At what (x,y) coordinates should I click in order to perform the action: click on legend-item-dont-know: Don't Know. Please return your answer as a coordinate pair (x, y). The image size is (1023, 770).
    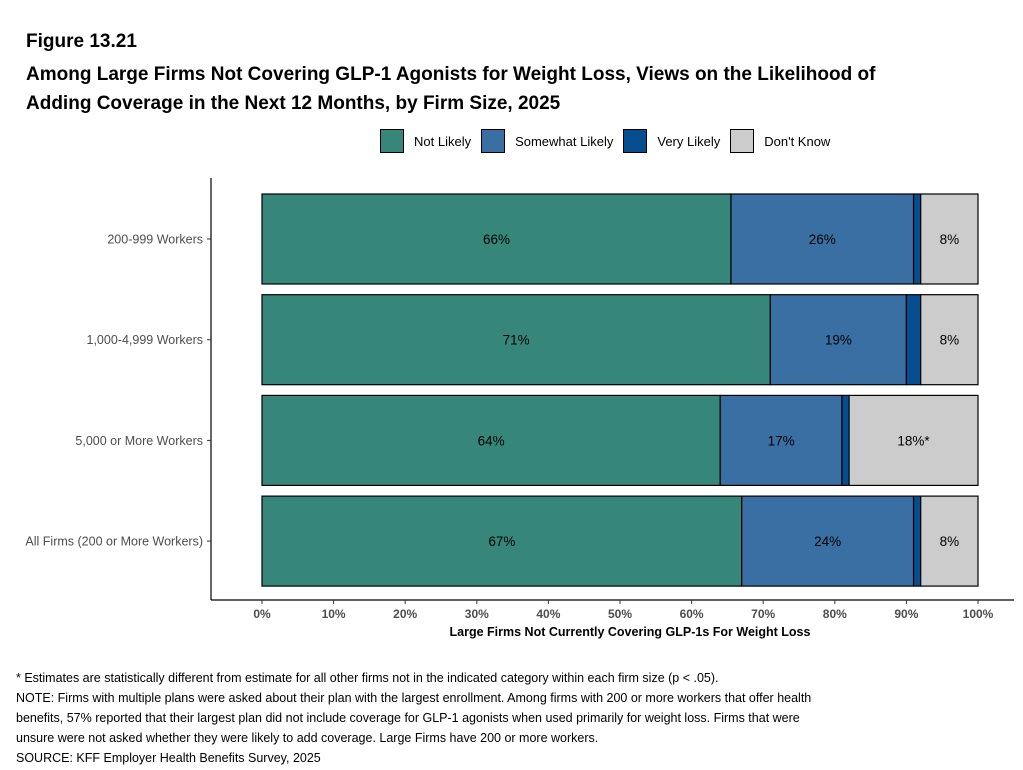
    Looking at the image, I should click on (780, 141).